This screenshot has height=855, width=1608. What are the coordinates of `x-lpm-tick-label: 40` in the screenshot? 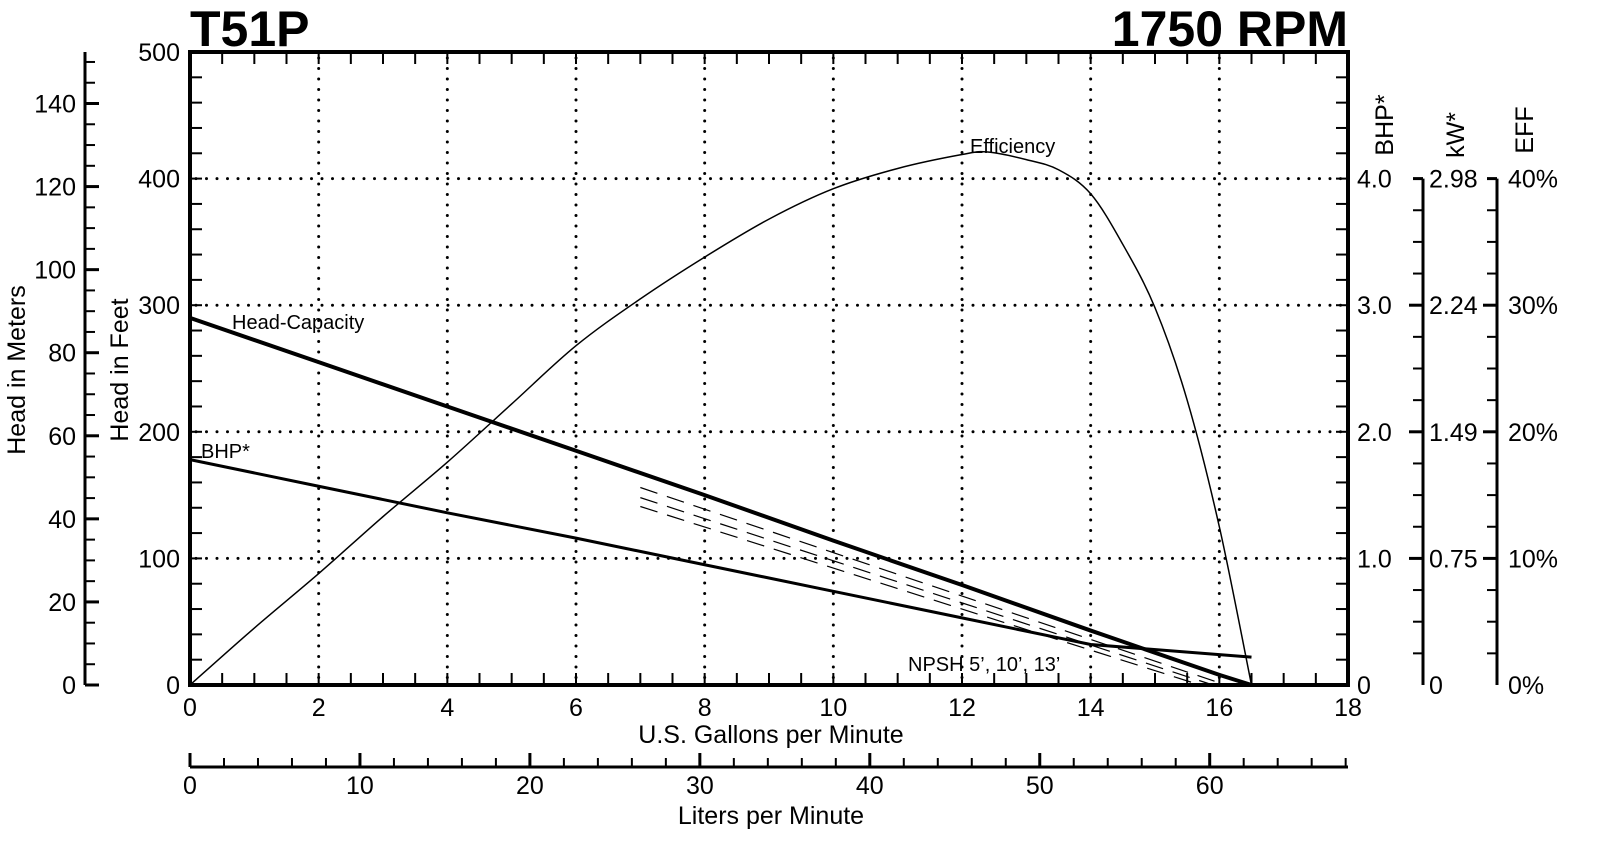 It's located at (870, 786).